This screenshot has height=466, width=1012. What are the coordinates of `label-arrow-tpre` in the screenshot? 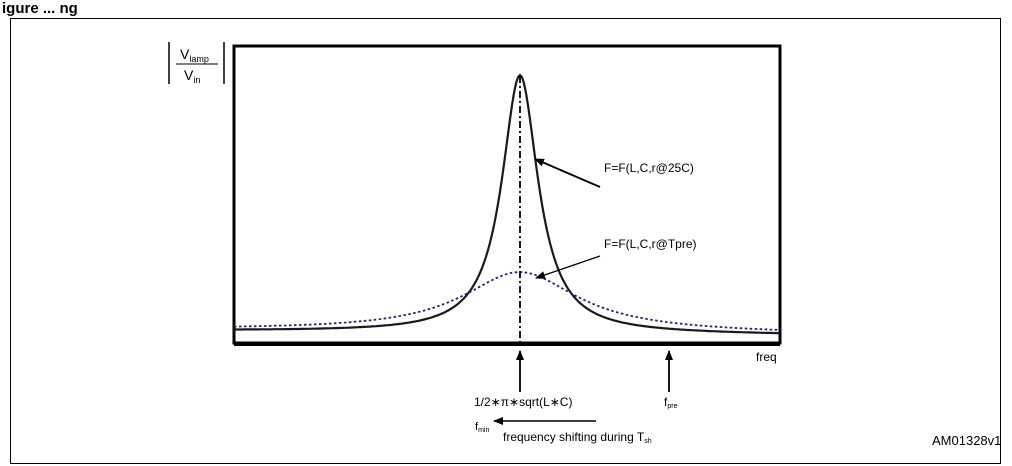 It's located at (568, 267).